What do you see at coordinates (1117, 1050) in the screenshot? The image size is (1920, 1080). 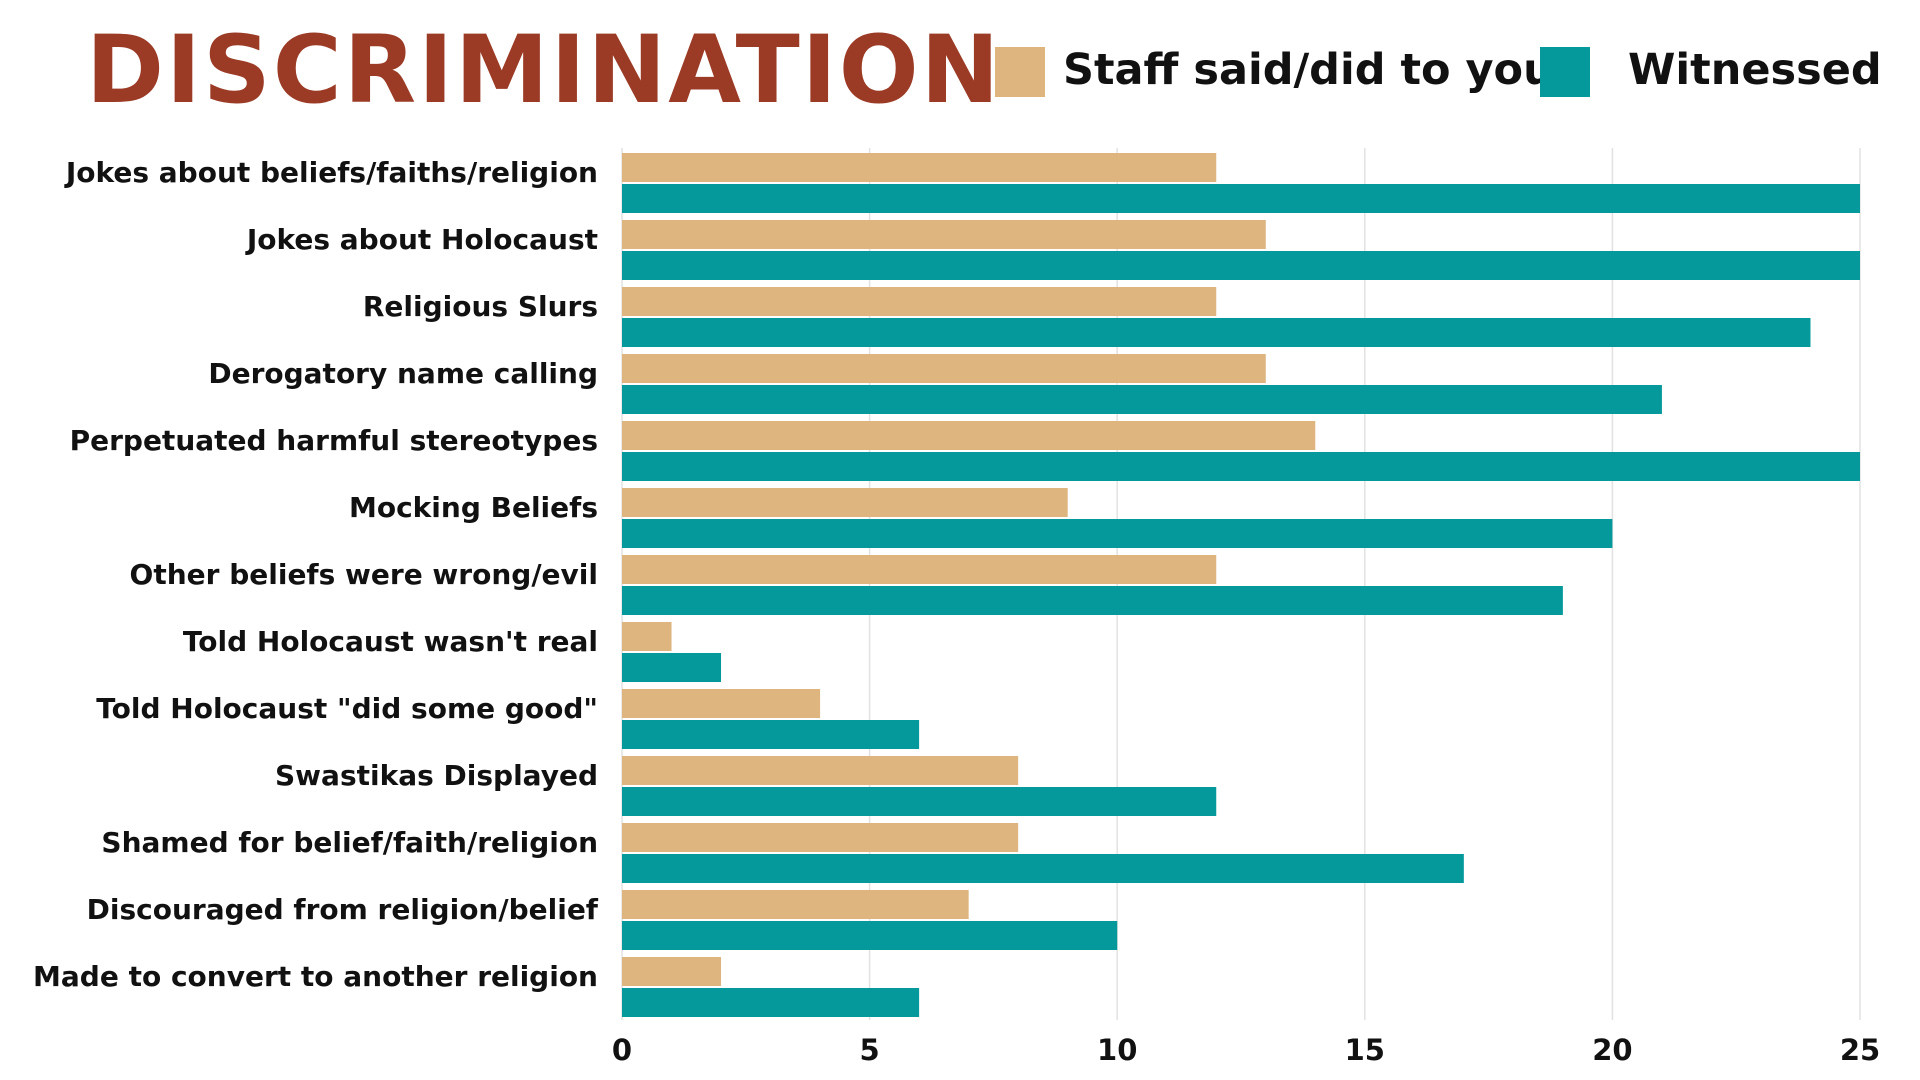 I see `x-tick-label: 10` at bounding box center [1117, 1050].